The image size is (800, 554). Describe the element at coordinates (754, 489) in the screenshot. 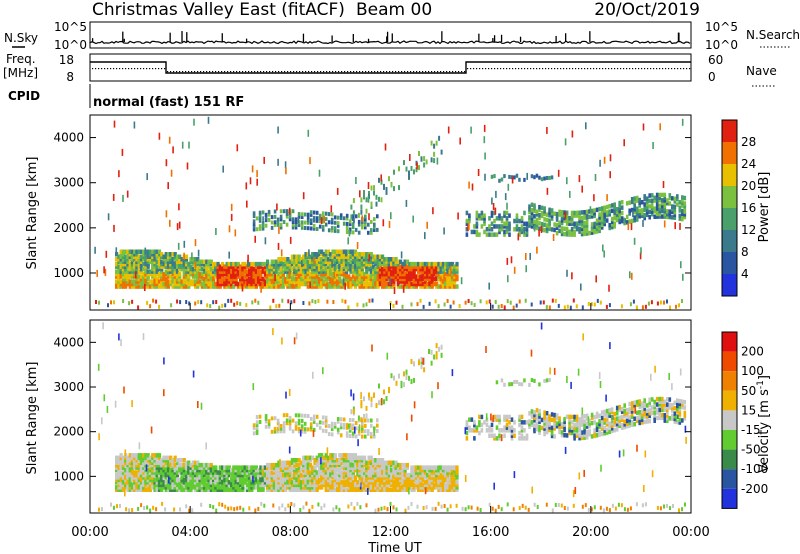

I see `colorbar-tick-label: -200` at that location.